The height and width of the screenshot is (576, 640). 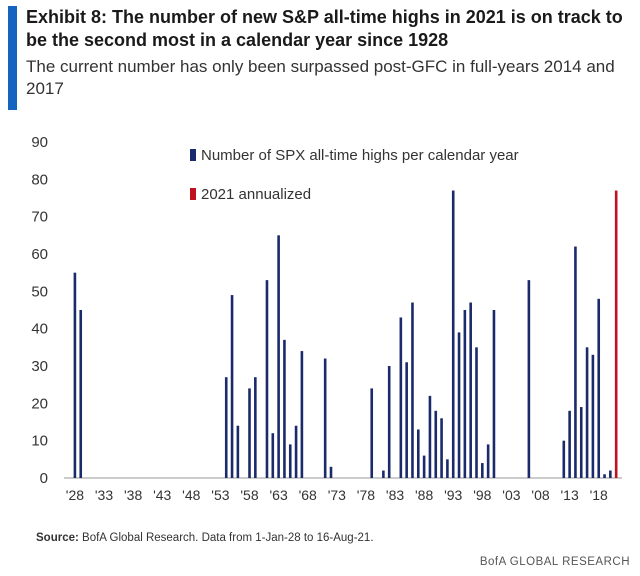 I want to click on y-tick-label: 20, so click(x=39, y=403).